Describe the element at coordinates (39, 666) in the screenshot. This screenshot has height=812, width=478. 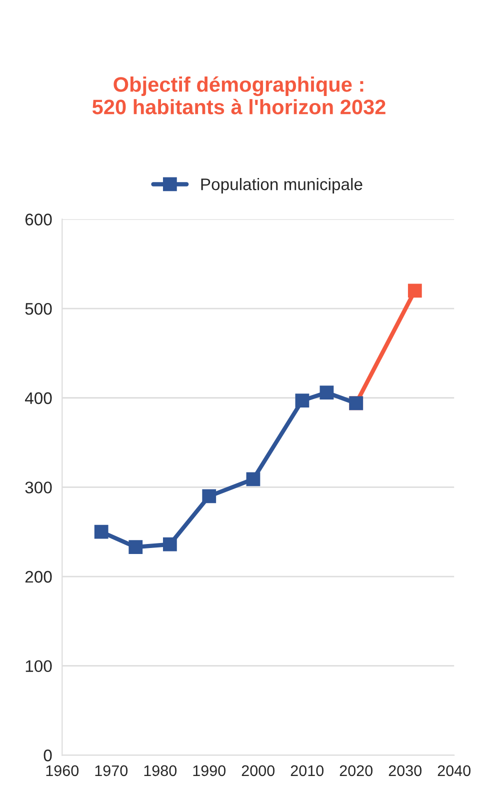
I see `y-tick-label: 100` at that location.